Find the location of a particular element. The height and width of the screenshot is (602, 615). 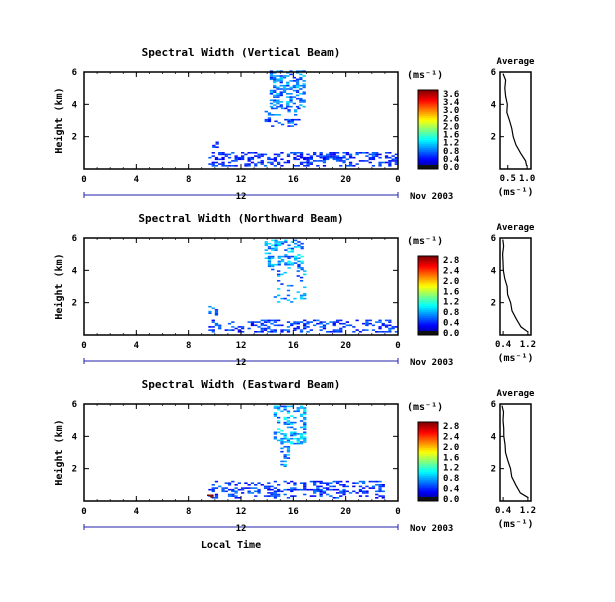

colorbar-tick-label: 0.8 is located at coordinates (451, 152).